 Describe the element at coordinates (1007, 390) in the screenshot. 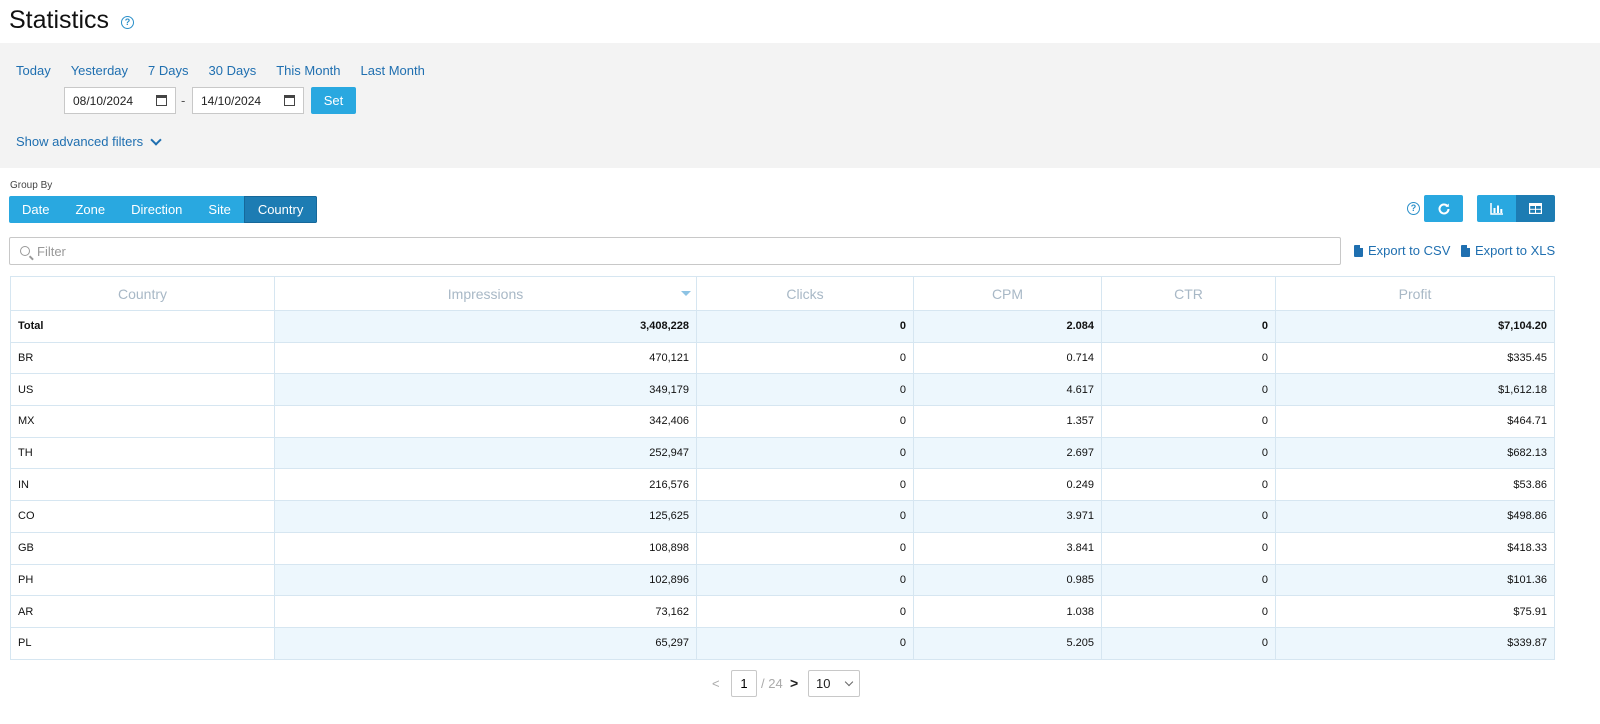

I see `table-cell: 4.617` at that location.